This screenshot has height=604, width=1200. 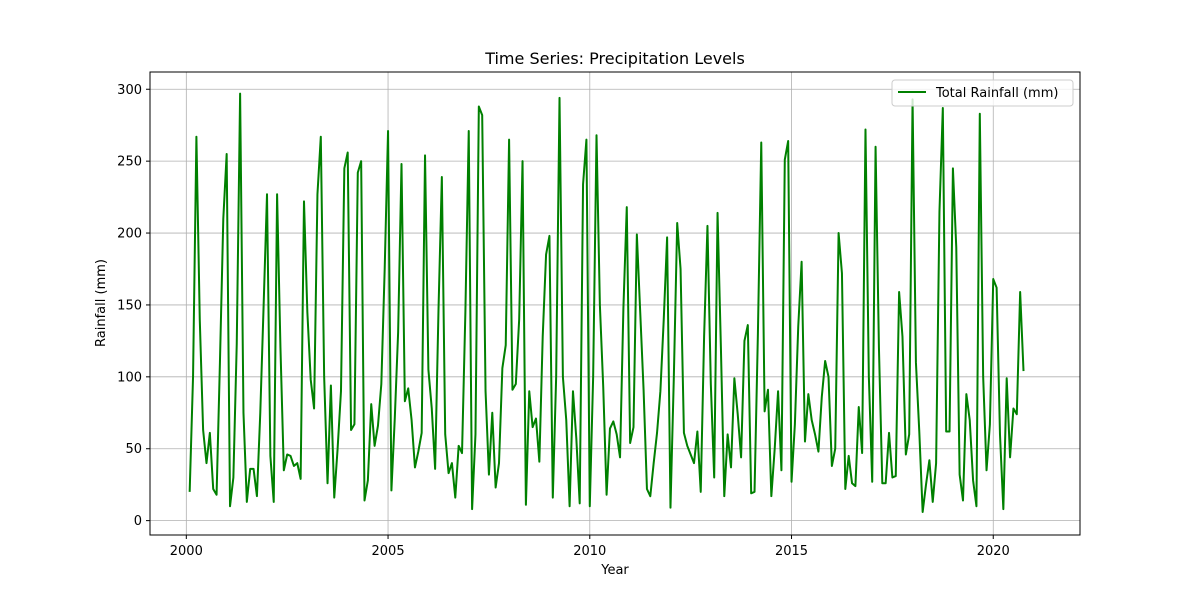 I want to click on x-tick-label: 2015, so click(x=791, y=551).